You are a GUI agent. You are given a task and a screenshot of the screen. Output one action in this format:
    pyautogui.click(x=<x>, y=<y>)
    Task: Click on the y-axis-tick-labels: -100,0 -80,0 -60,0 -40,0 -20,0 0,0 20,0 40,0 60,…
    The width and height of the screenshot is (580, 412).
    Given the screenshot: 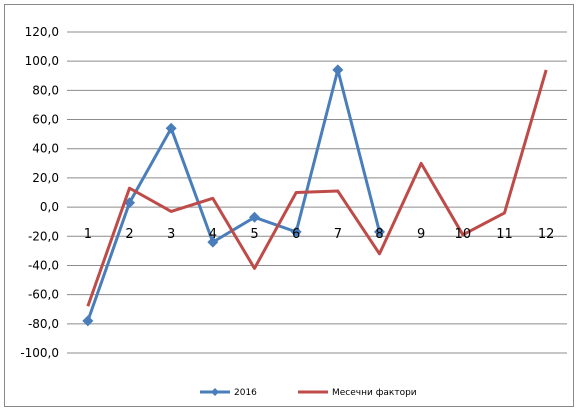 What is the action you would take?
    pyautogui.click(x=39, y=192)
    